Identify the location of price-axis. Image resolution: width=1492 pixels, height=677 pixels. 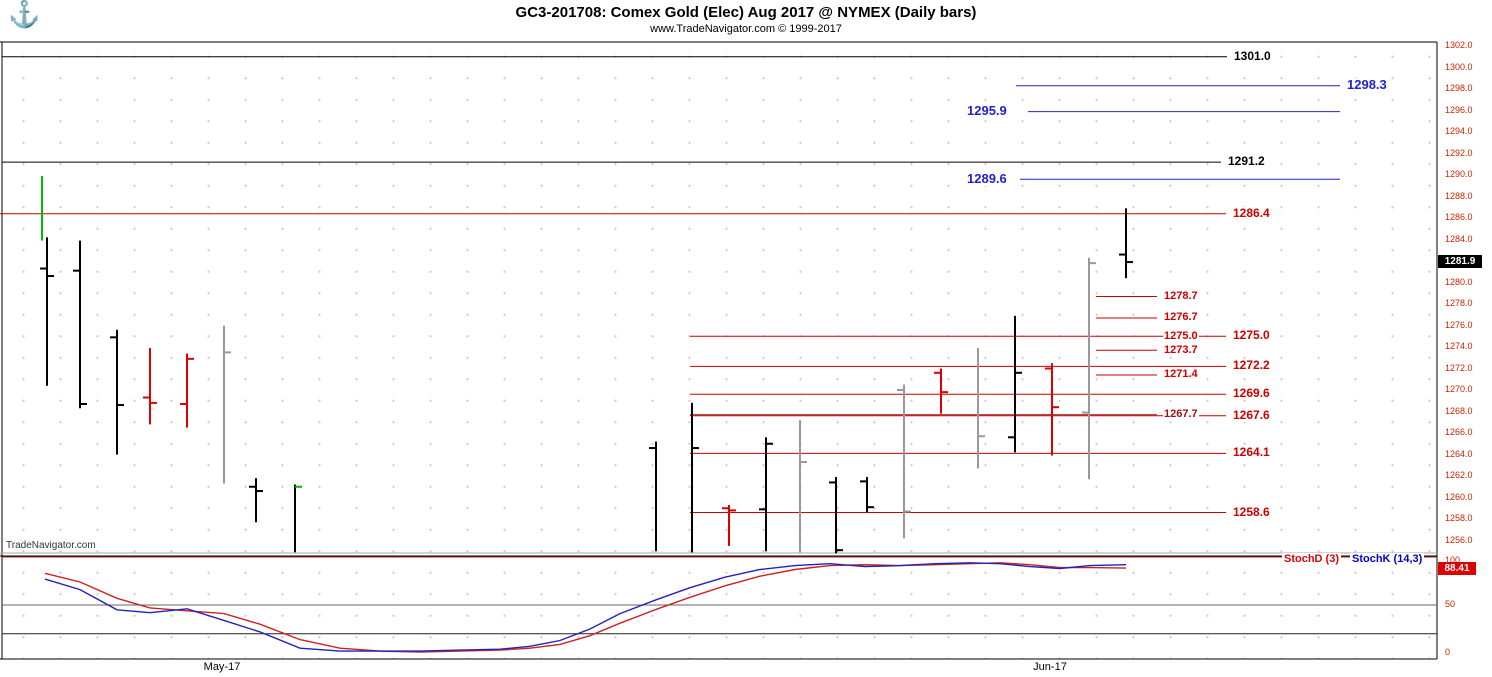
(1465, 359).